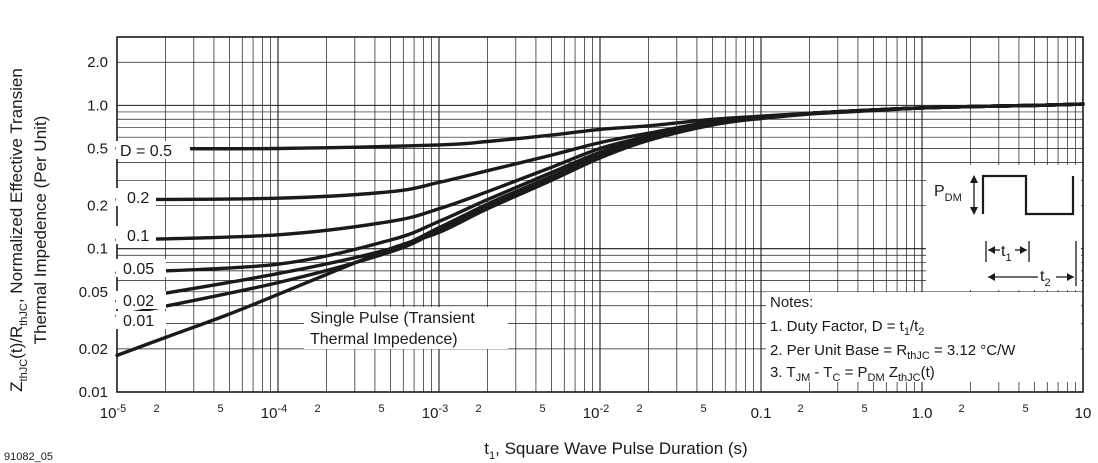 The image size is (1098, 463). I want to click on inset-pdm-label: PDM, so click(948, 193).